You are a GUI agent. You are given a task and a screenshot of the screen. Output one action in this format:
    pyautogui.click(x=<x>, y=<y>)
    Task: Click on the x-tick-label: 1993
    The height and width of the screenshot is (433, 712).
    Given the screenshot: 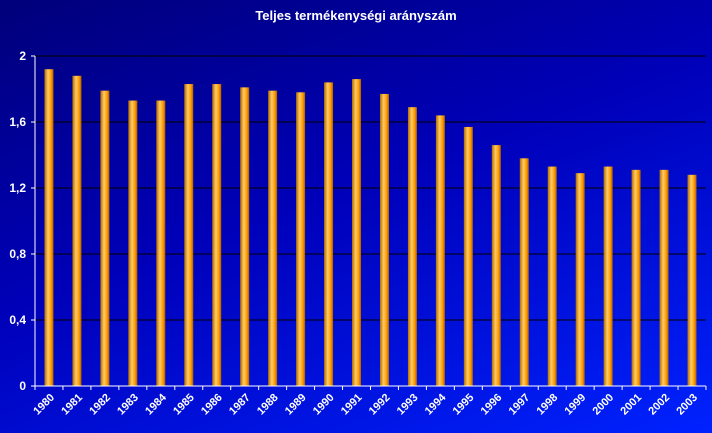 What is the action you would take?
    pyautogui.click(x=408, y=405)
    